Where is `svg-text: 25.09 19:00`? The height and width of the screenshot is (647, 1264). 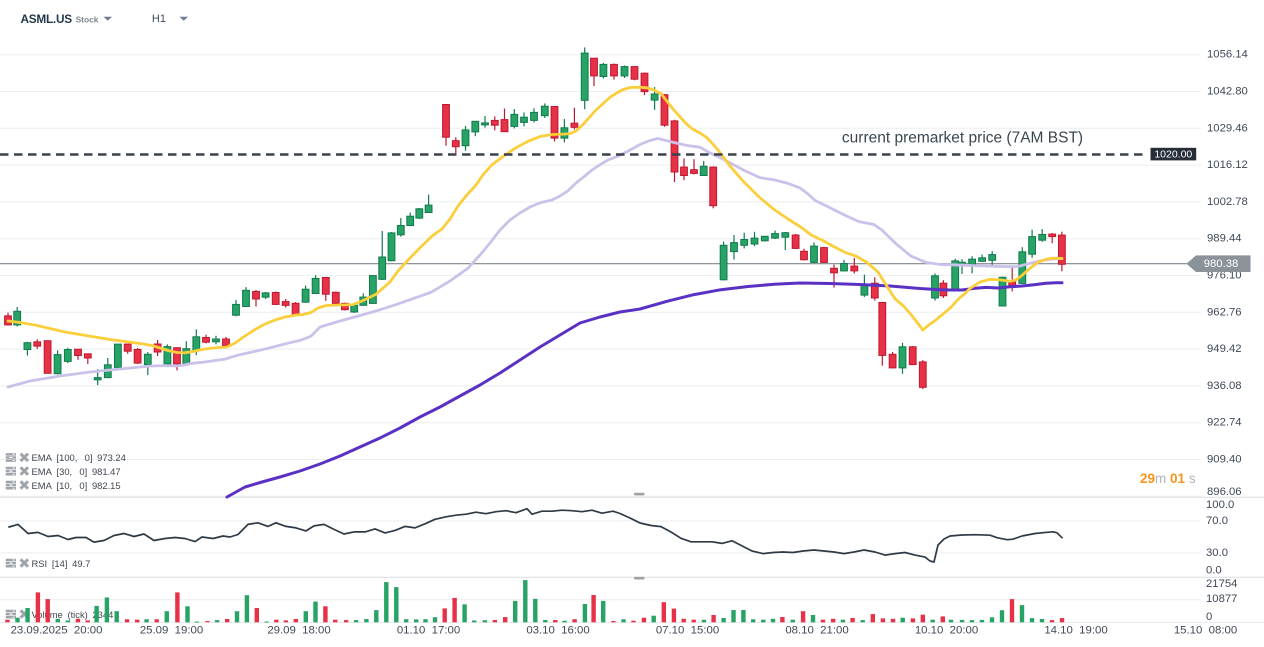 svg-text: 25.09 19:00 is located at coordinates (171, 631).